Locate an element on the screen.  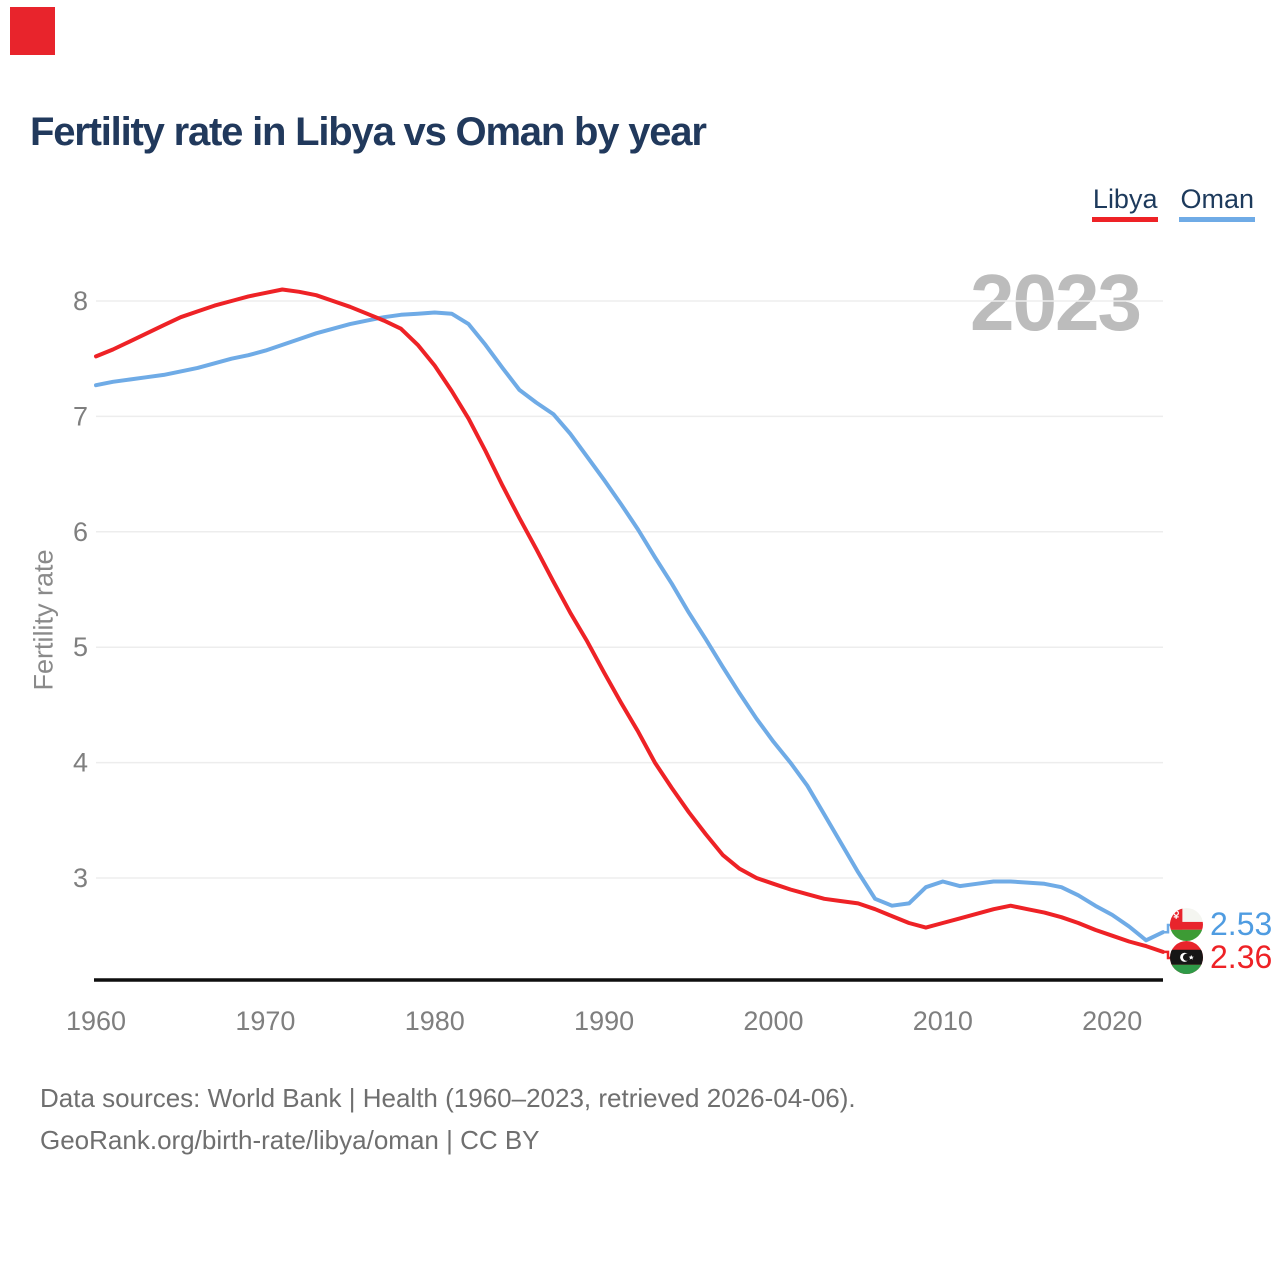
legend-underline-oman is located at coordinates (1217, 219).